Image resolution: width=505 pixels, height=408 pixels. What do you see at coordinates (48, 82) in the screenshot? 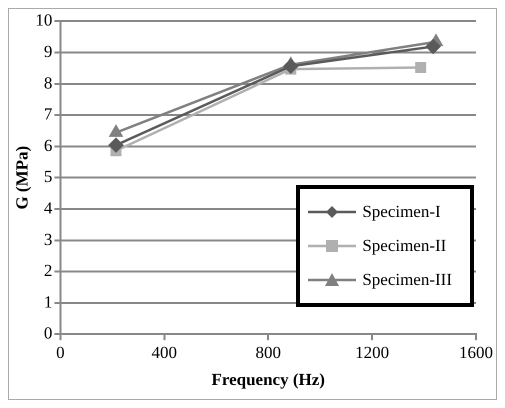
I see `y-tick-label: 8` at bounding box center [48, 82].